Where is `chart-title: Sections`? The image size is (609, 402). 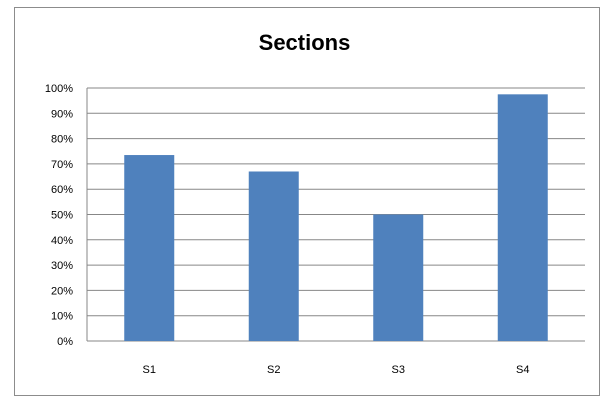 chart-title: Sections is located at coordinates (304, 42).